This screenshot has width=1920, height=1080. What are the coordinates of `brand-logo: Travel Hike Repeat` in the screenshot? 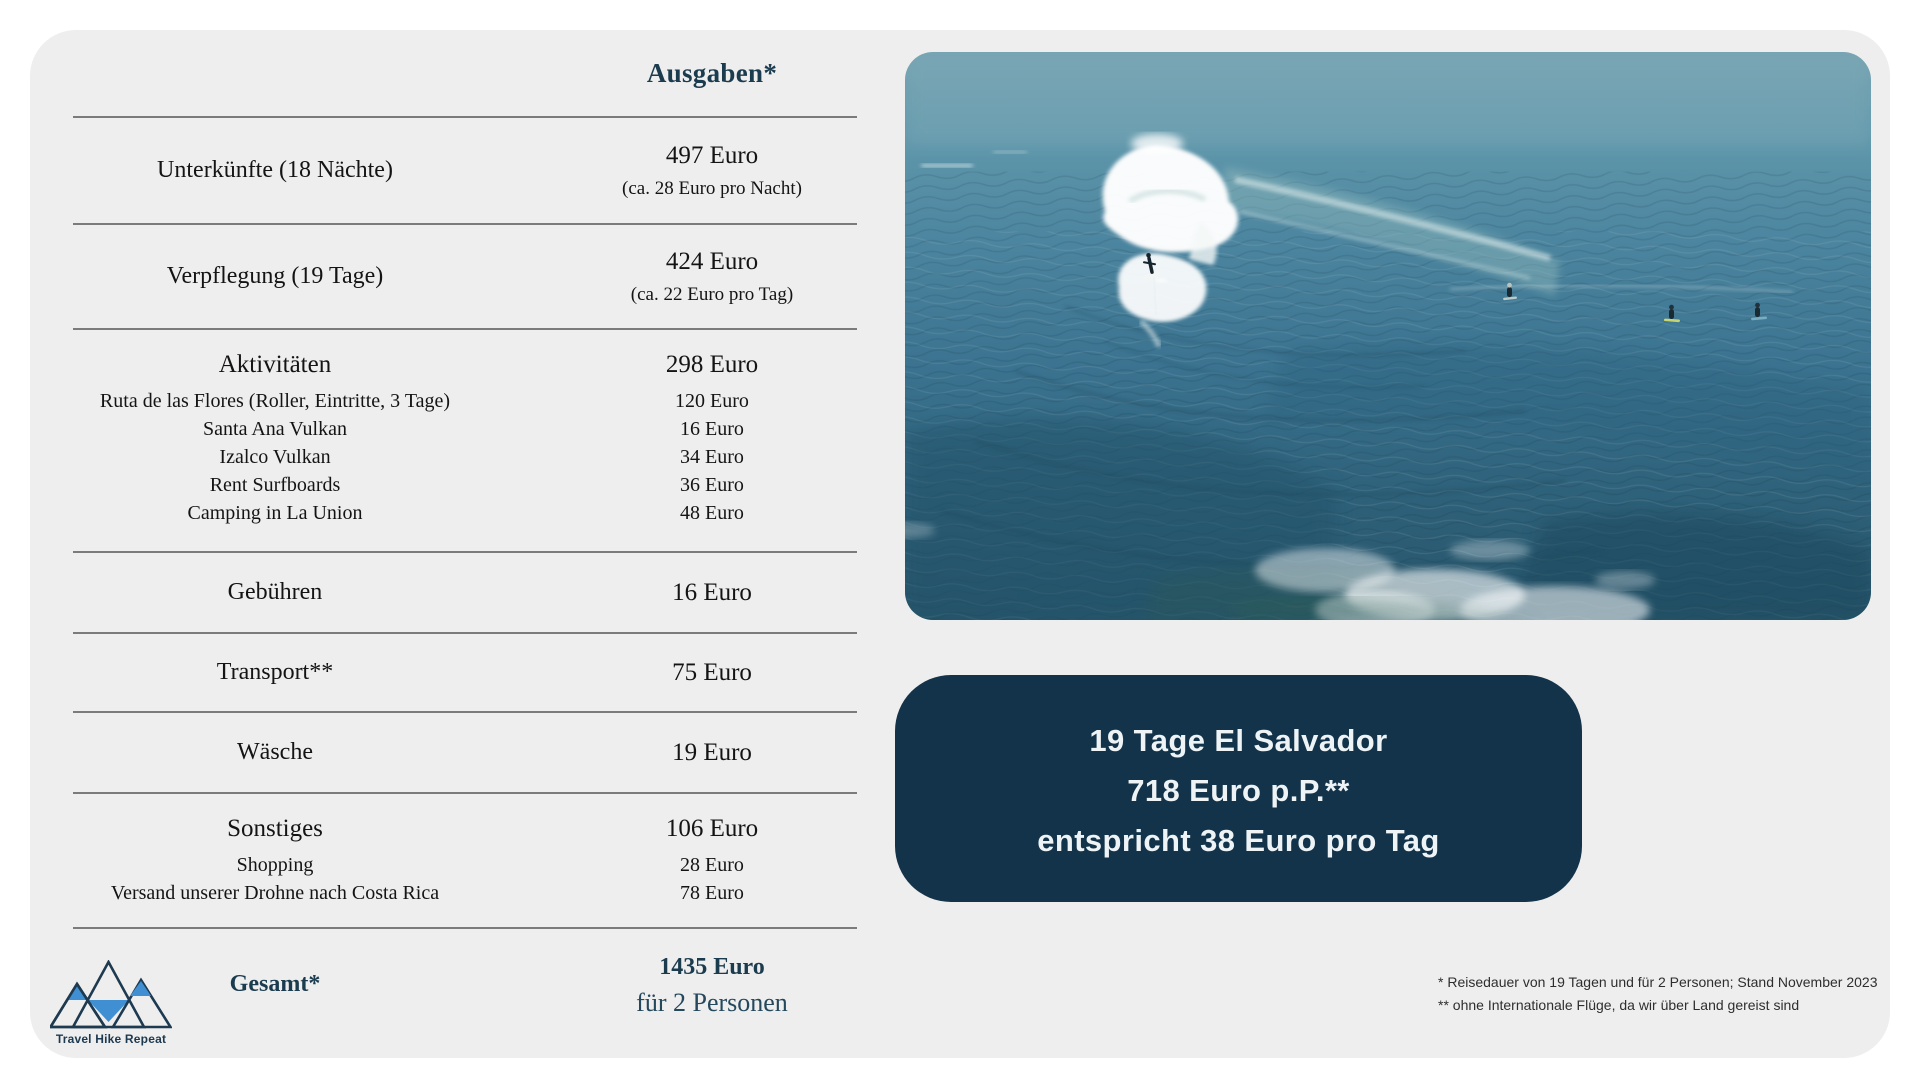 It's located at (124, 1009).